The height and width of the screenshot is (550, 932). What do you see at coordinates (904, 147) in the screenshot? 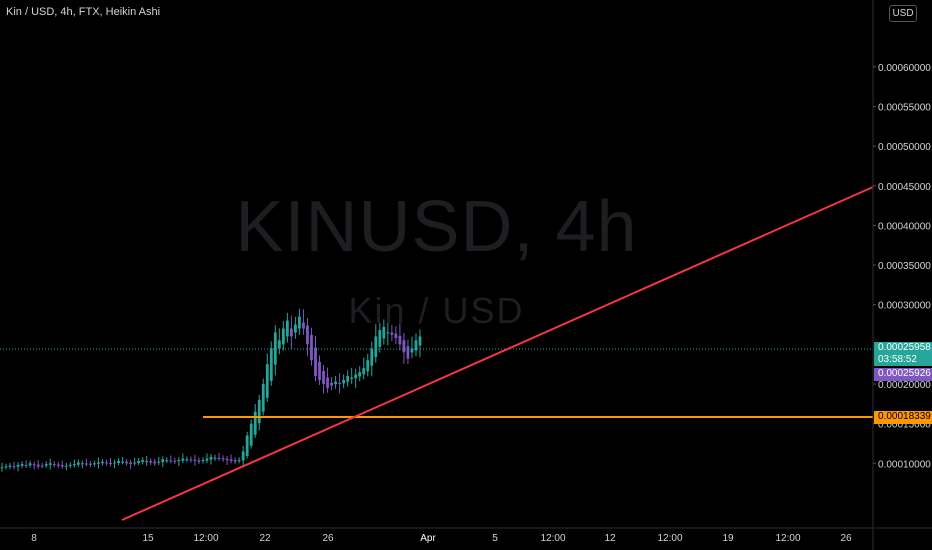
I see `price-tick-label: 0.00050000` at bounding box center [904, 147].